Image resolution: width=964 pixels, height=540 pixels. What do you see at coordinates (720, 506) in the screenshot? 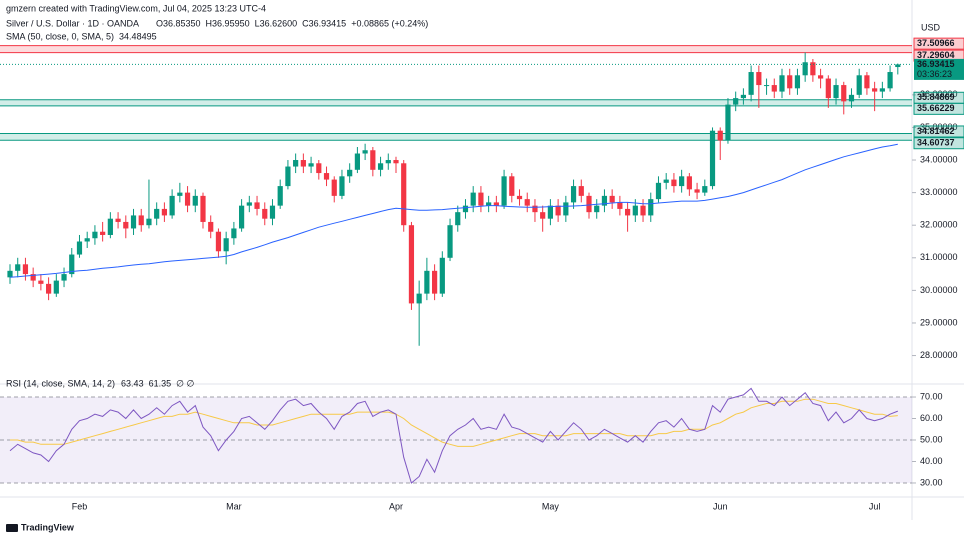
I see `x-tick-label: Jun` at bounding box center [720, 506].